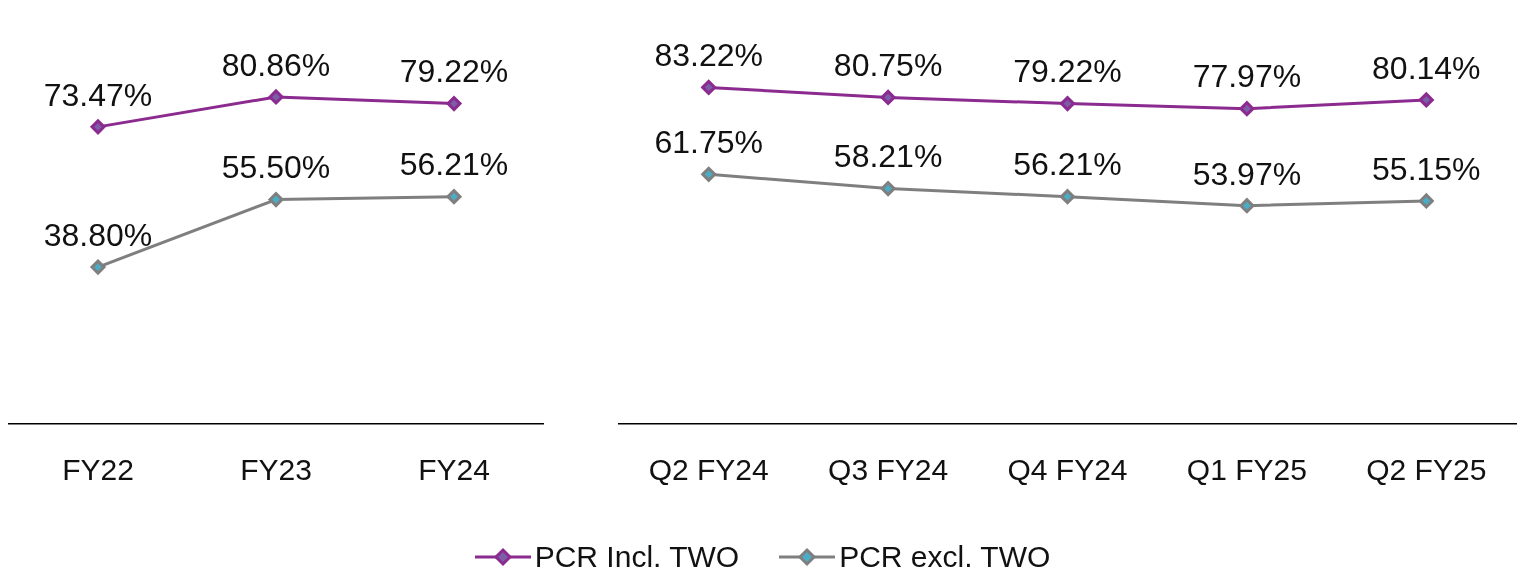 The height and width of the screenshot is (586, 1525). Describe the element at coordinates (708, 55) in the screenshot. I see `data-label: 83.22%` at that location.